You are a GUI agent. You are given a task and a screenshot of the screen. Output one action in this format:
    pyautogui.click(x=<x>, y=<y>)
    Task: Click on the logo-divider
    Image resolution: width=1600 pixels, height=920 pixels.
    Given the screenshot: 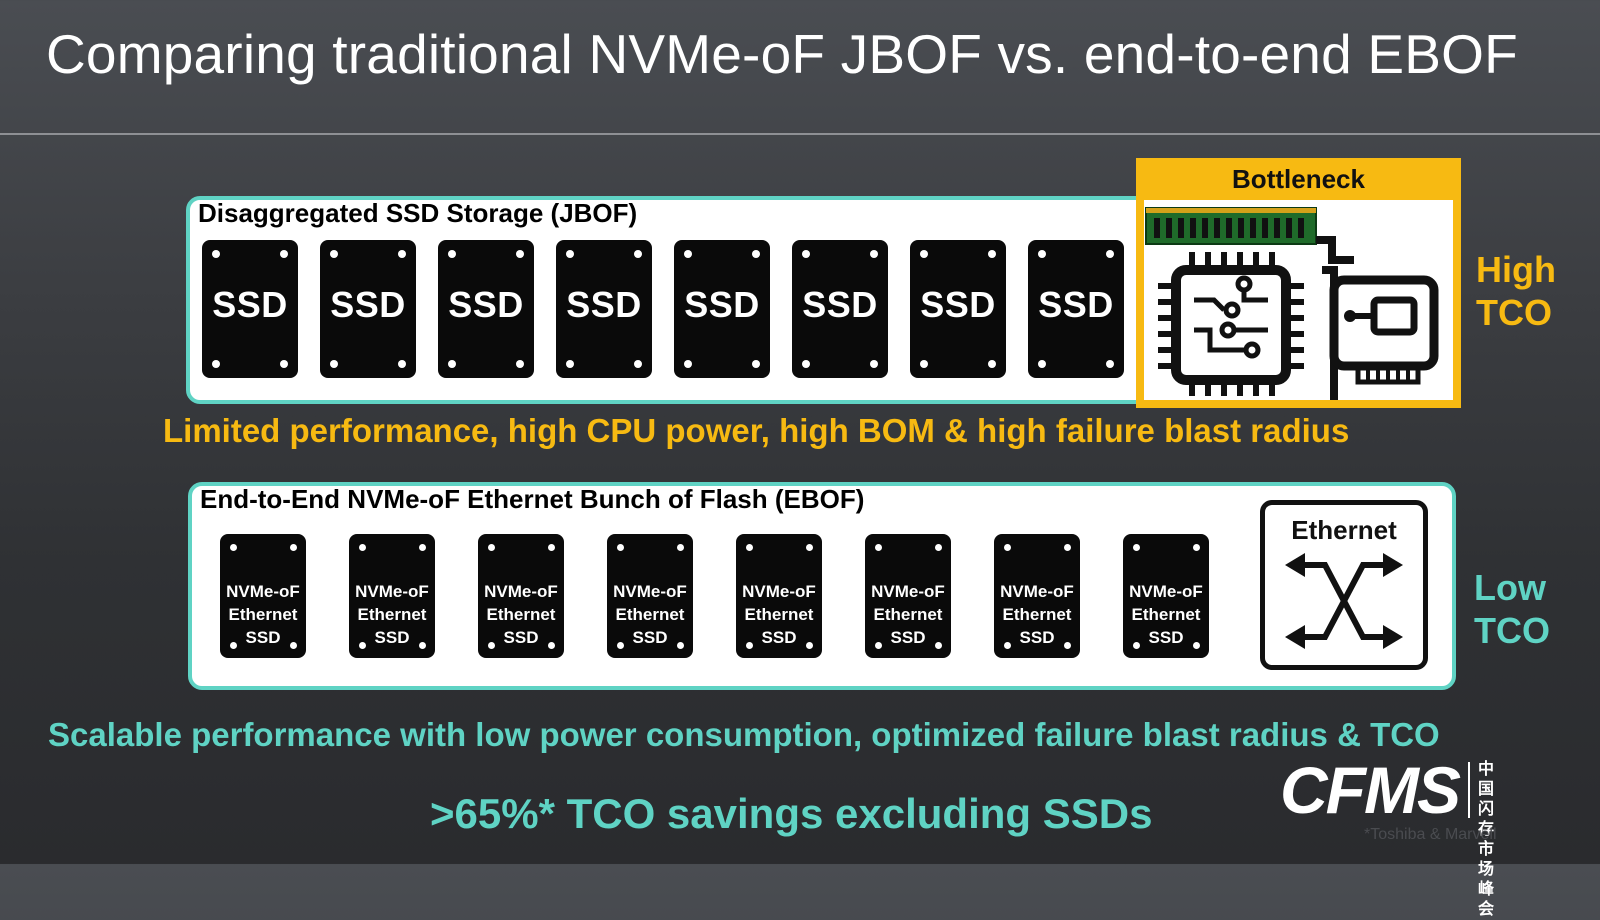 What is the action you would take?
    pyautogui.click(x=1469, y=790)
    